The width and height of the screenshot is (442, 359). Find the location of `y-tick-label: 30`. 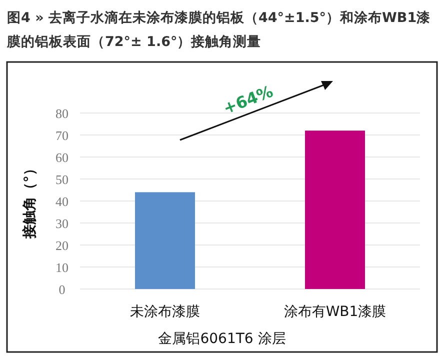

y-tick-label: 30 is located at coordinates (62, 223).